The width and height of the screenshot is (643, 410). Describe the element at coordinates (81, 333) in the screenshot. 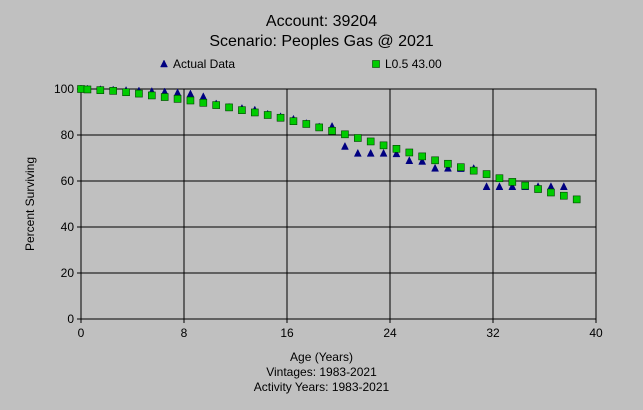

I see `x-tick-label: 0` at that location.